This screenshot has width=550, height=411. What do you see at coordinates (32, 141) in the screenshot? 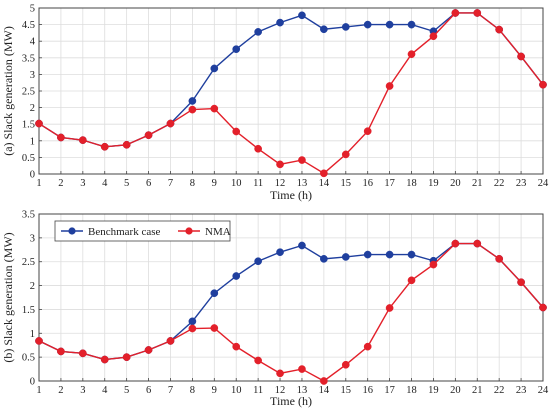
I see `y-tick-label: 1` at bounding box center [32, 141].